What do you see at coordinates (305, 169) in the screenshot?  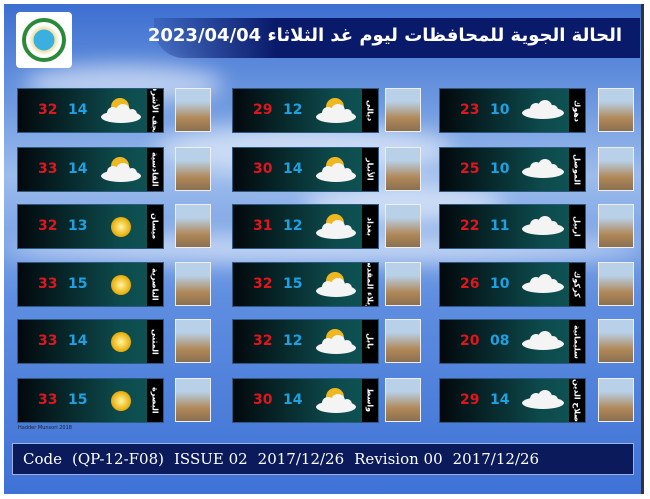 I see `governorate-card: 30 14 الأنبار` at bounding box center [305, 169].